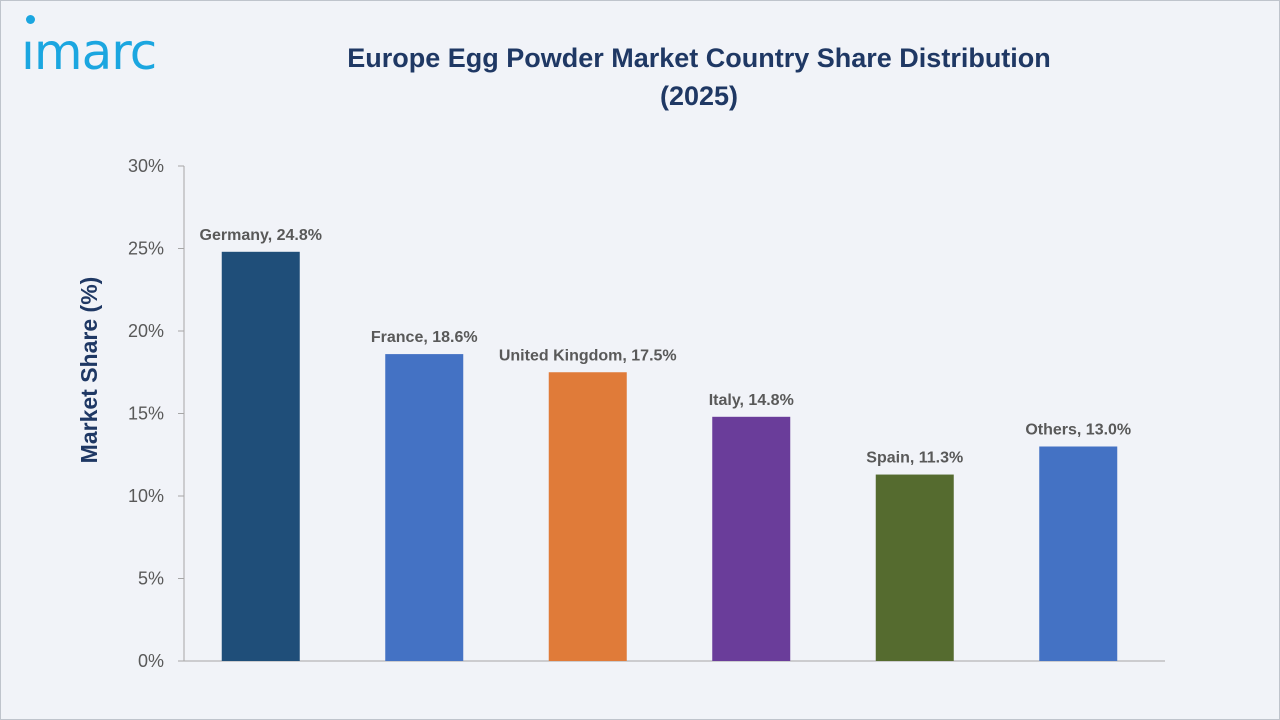  I want to click on y-tick-label: 25%, so click(146, 249).